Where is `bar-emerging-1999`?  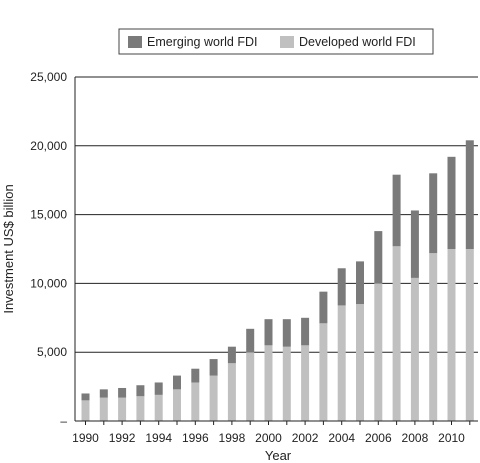 bar-emerging-1999 is located at coordinates (250, 340).